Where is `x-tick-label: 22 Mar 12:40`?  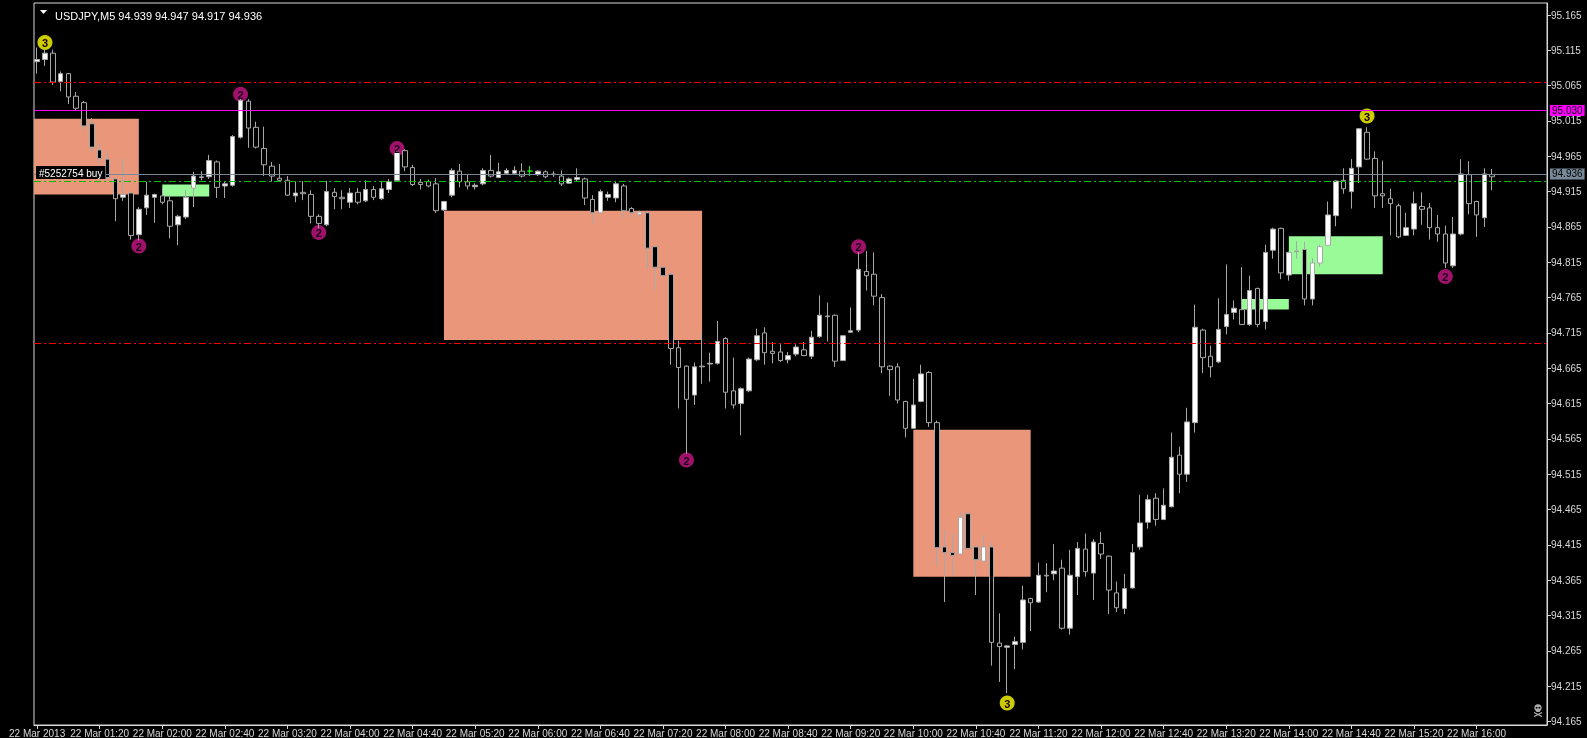
x-tick-label: 22 Mar 12:40 is located at coordinates (1164, 732).